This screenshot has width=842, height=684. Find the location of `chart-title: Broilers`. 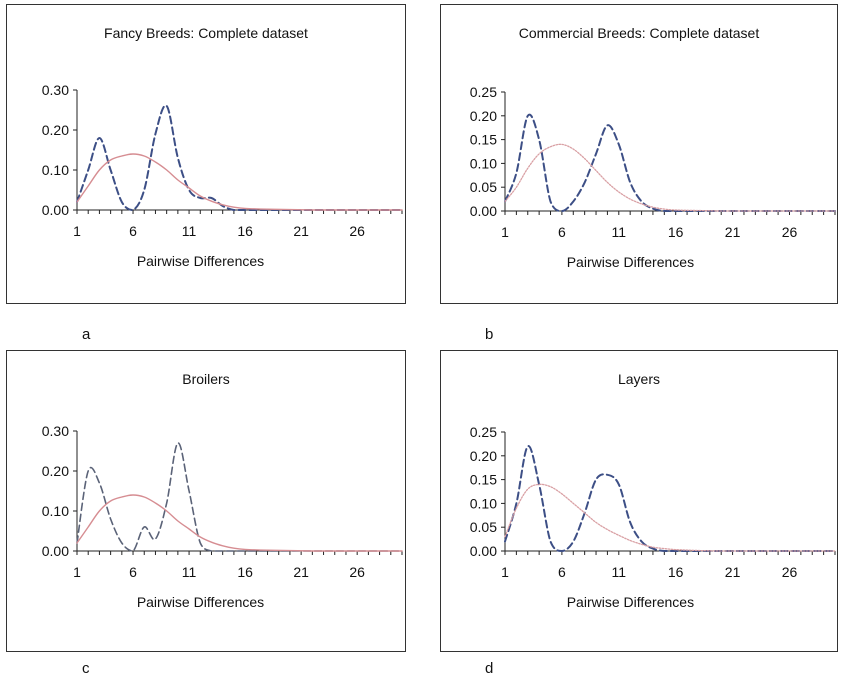

chart-title: Broilers is located at coordinates (206, 379).